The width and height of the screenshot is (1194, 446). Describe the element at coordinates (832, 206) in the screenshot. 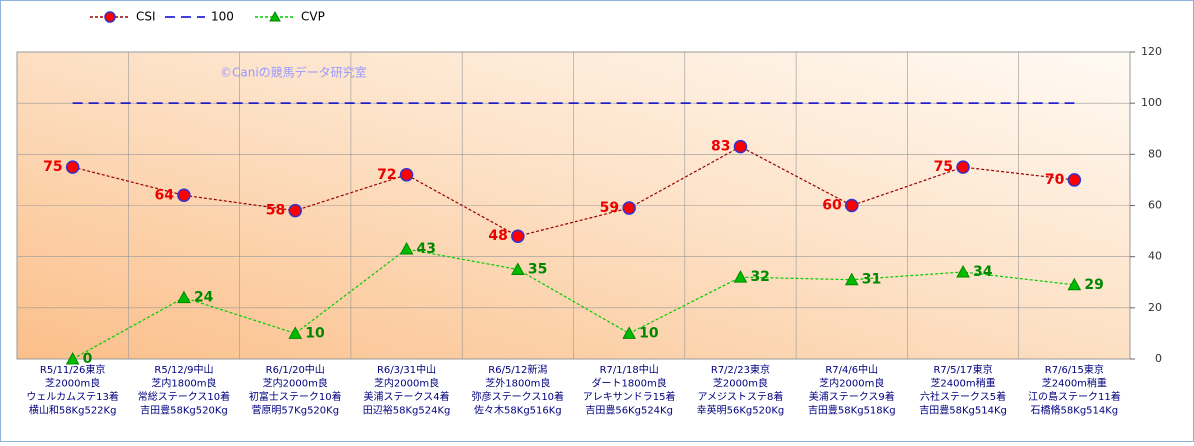

I see `data-label: 60` at that location.